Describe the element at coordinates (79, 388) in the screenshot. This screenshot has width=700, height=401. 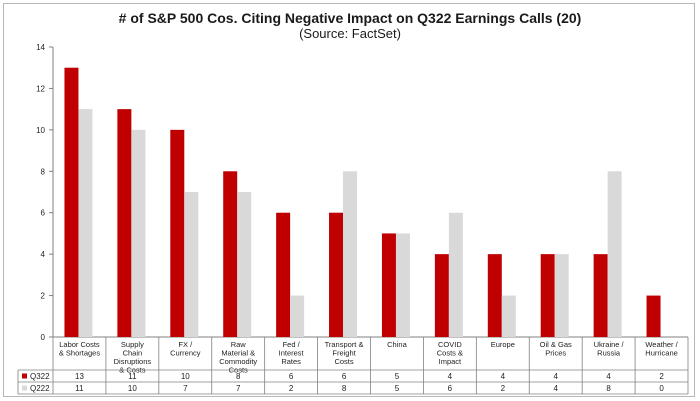
I see `table-value-q222: 11` at that location.